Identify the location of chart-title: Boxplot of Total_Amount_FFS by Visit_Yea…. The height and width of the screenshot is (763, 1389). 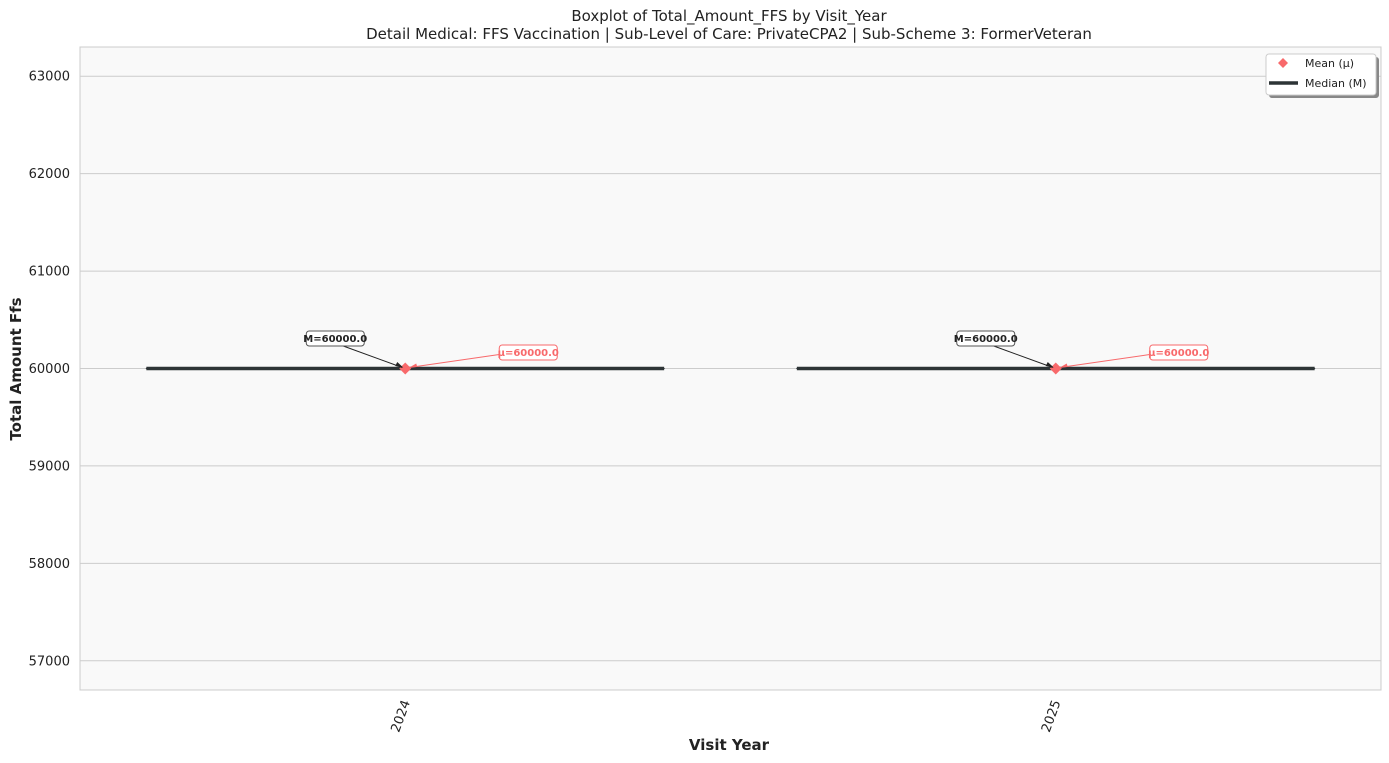
(729, 16).